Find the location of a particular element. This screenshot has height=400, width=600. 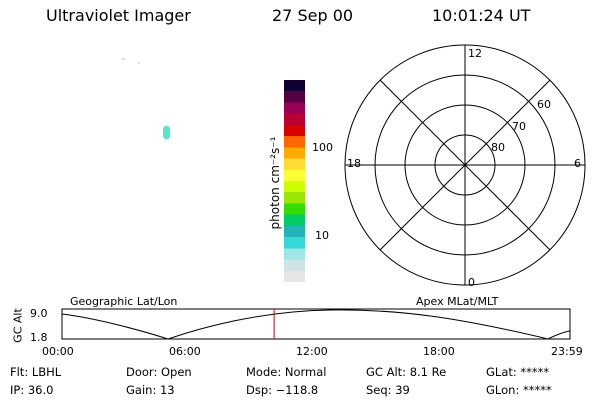

lat-label-60: 60 is located at coordinates (544, 104).